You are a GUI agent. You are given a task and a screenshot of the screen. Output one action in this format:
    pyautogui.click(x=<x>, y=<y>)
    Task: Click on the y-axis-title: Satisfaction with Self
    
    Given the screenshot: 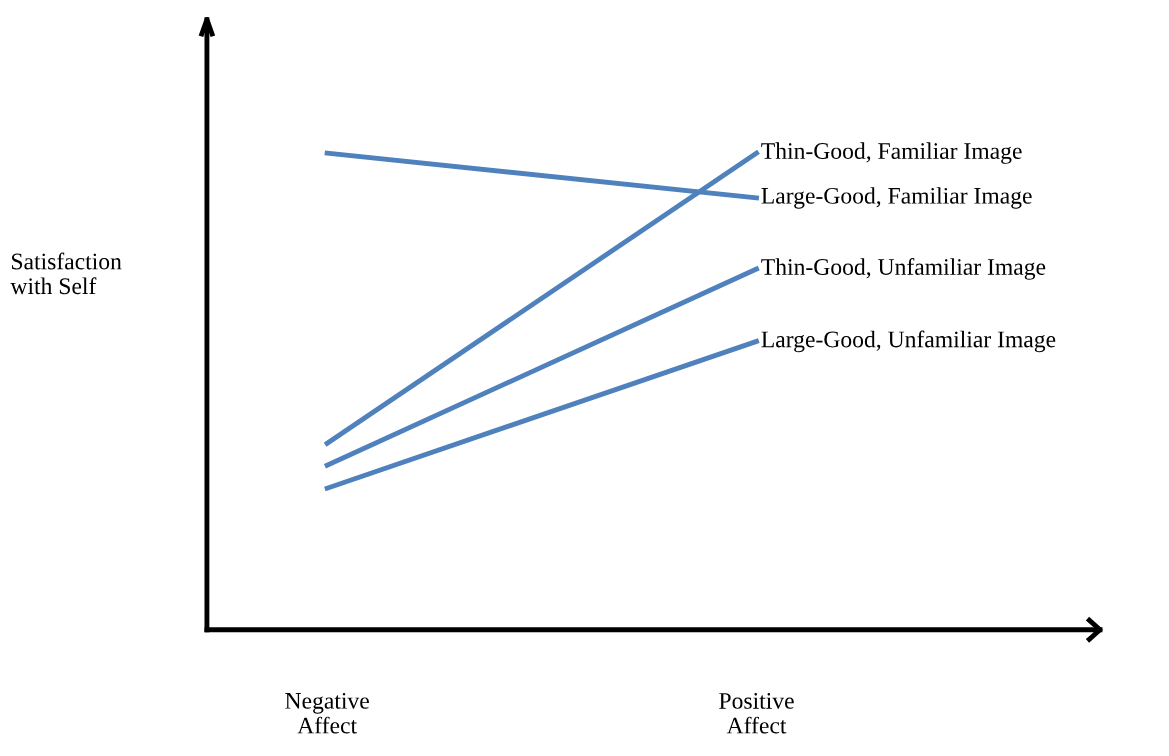 What is the action you would take?
    pyautogui.click(x=66, y=273)
    